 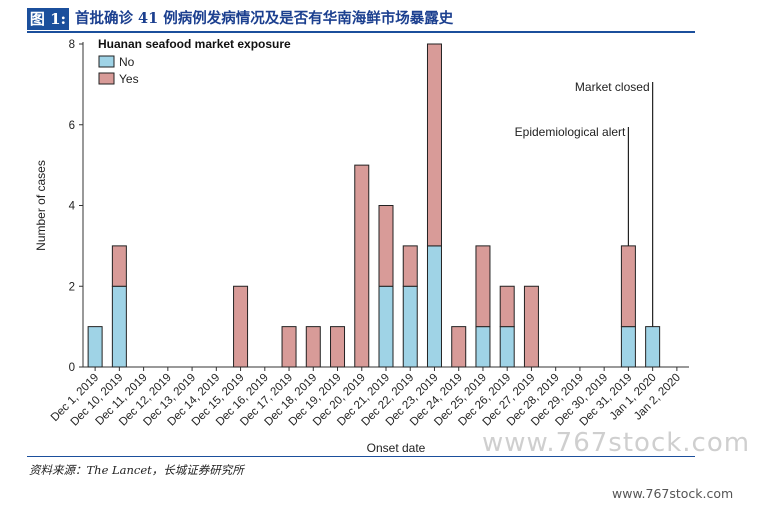 What do you see at coordinates (48, 19) in the screenshot?
I see `figure-tag: 图 1:` at bounding box center [48, 19].